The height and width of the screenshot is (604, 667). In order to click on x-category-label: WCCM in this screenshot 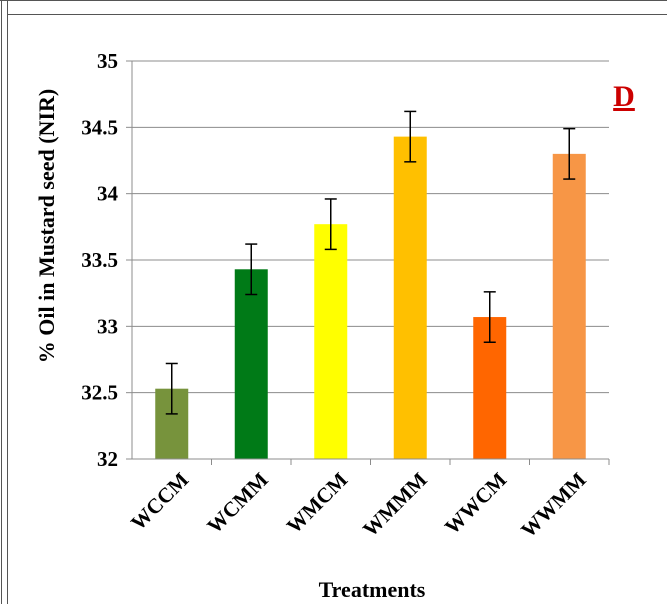, I will do `click(159, 500)`.